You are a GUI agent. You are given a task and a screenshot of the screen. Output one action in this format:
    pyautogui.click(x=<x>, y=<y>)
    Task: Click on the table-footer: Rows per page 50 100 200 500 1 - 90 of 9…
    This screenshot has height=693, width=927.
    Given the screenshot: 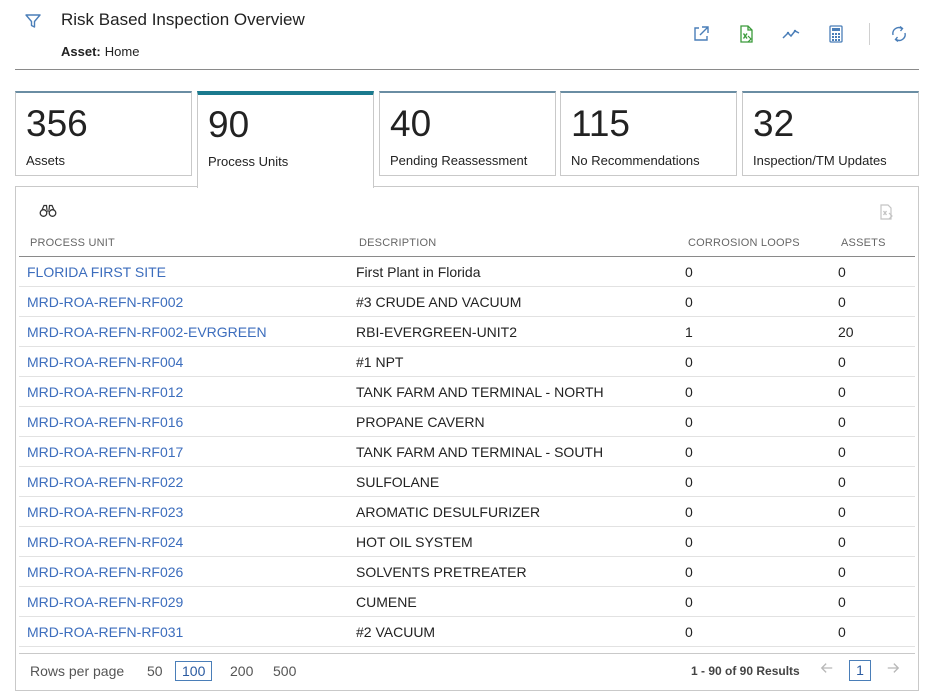 What is the action you would take?
    pyautogui.click(x=467, y=670)
    